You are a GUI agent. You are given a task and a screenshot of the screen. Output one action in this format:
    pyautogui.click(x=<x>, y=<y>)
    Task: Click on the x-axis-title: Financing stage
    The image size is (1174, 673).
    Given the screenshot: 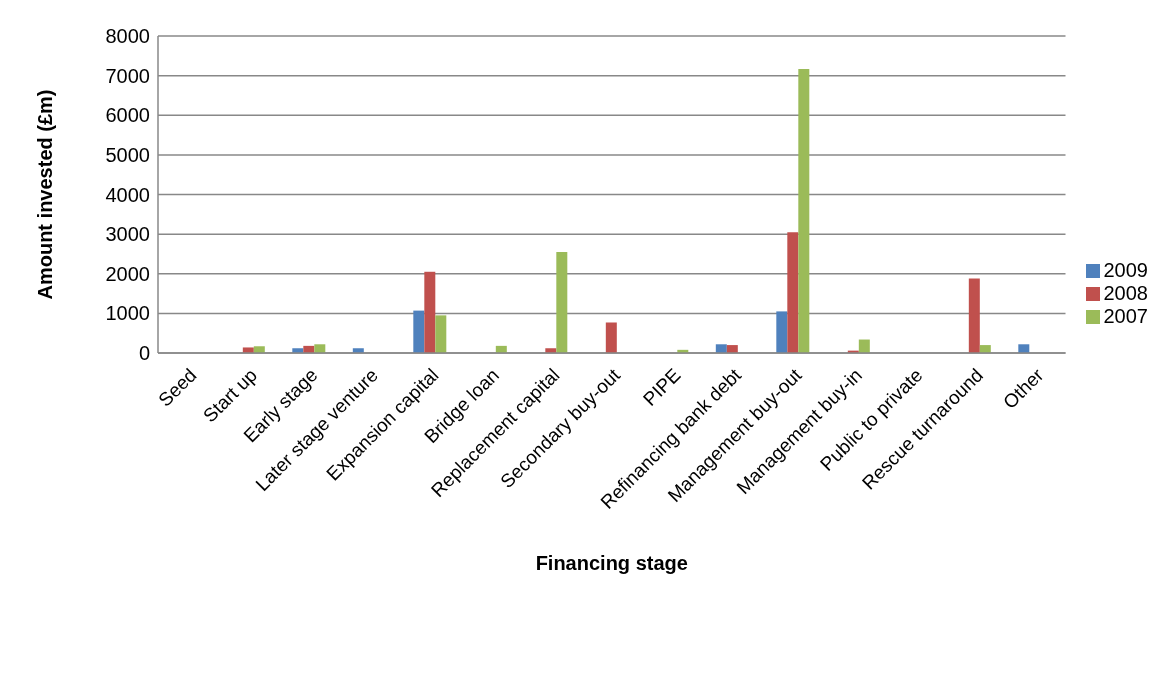 What is the action you would take?
    pyautogui.click(x=611, y=563)
    